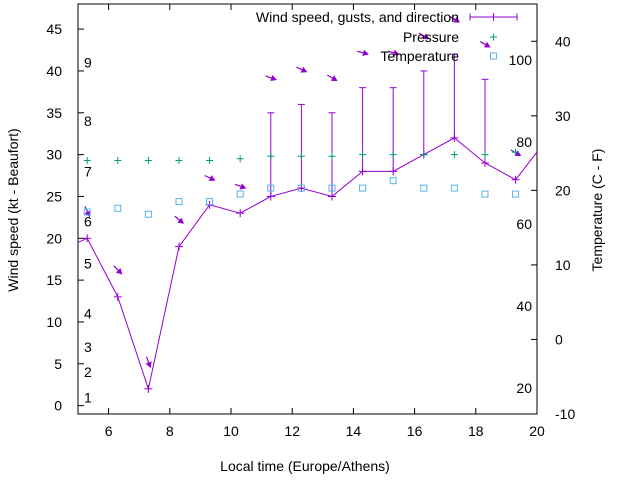 This screenshot has width=640, height=480. Describe the element at coordinates (88, 347) in the screenshot. I see `beaufort-label: 3` at that location.